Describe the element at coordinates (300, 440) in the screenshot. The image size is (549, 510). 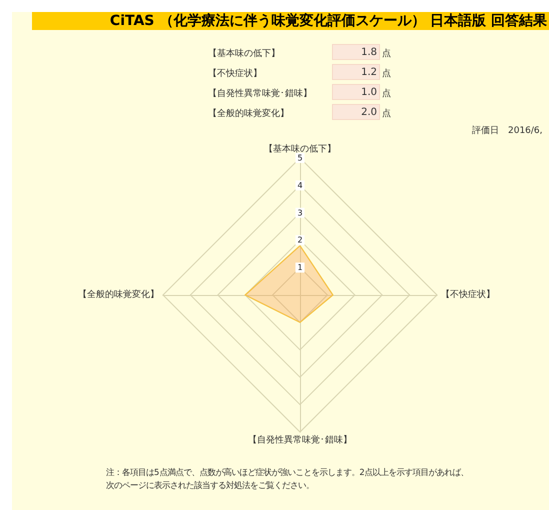
I see `spoke-label: 【自発性異常味覚･錯味】` at that location.